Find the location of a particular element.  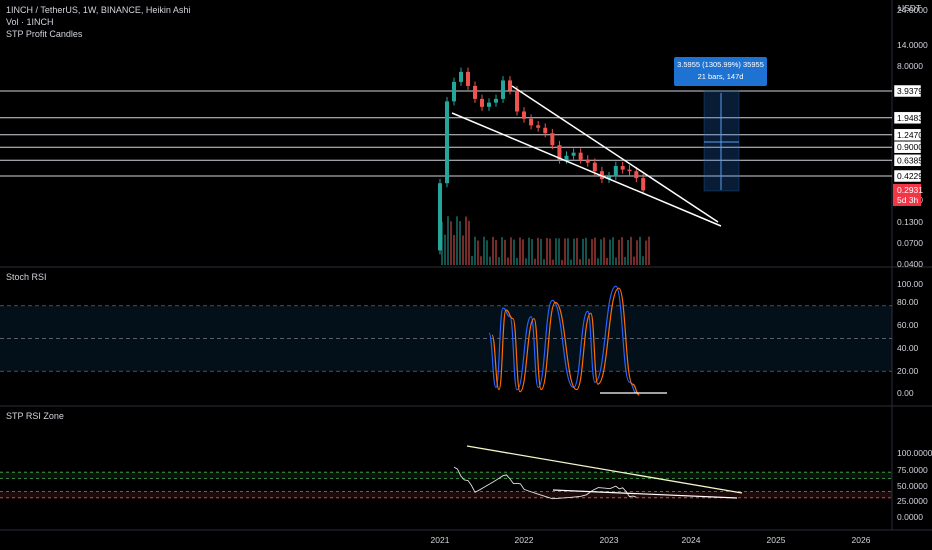

price-axis-tick: 0.1300 is located at coordinates (910, 222).